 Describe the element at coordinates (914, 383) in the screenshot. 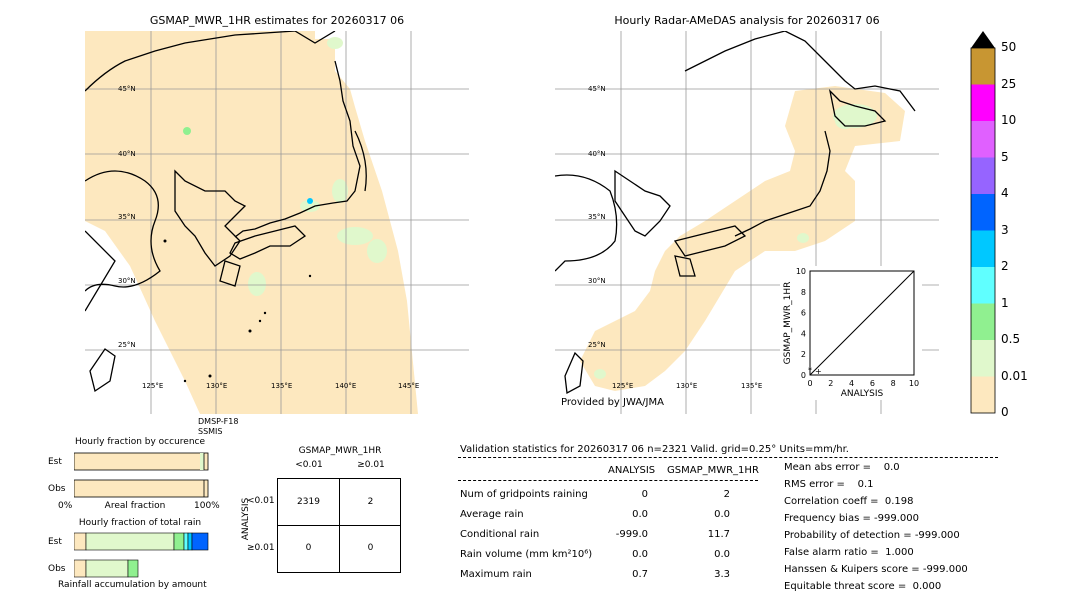

I see `scatter-xtick: 10` at that location.